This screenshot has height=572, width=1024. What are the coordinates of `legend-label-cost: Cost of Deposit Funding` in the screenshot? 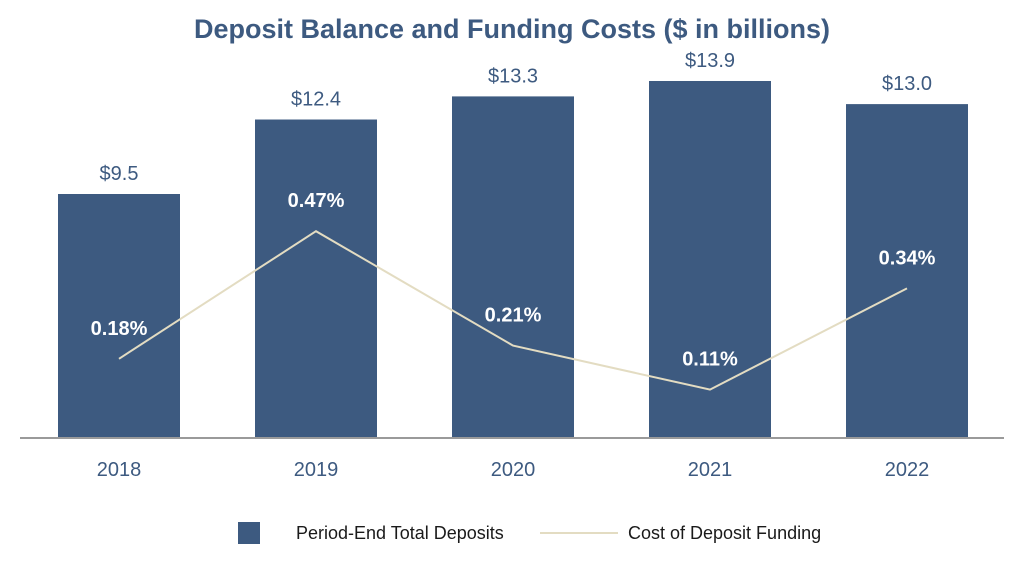 It's located at (725, 532).